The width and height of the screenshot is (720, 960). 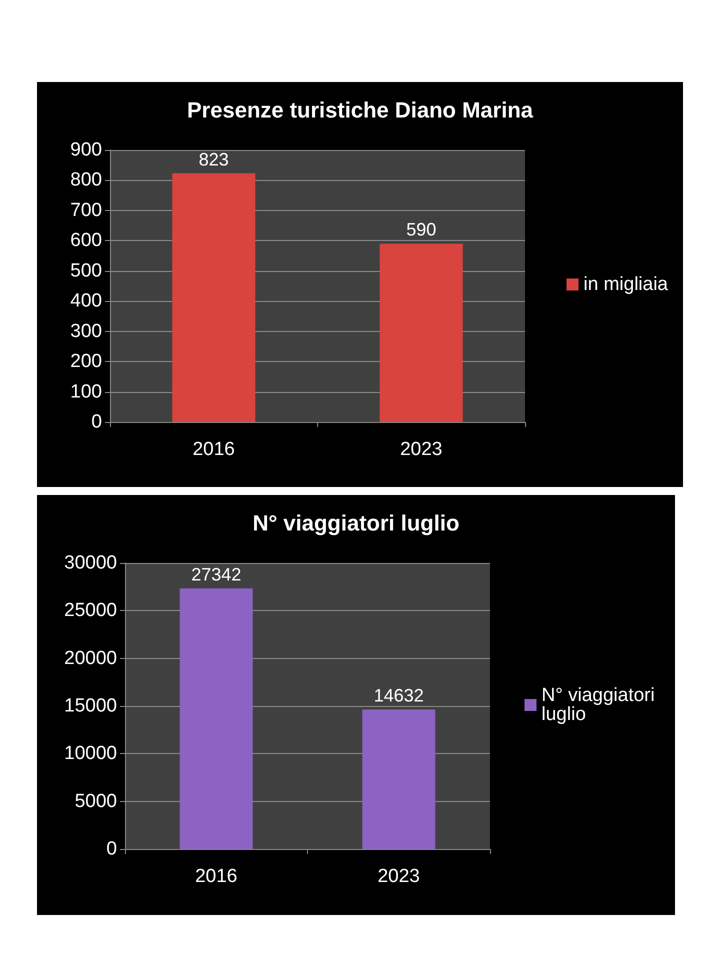 What do you see at coordinates (86, 241) in the screenshot?
I see `y-tick-label: 600` at bounding box center [86, 241].